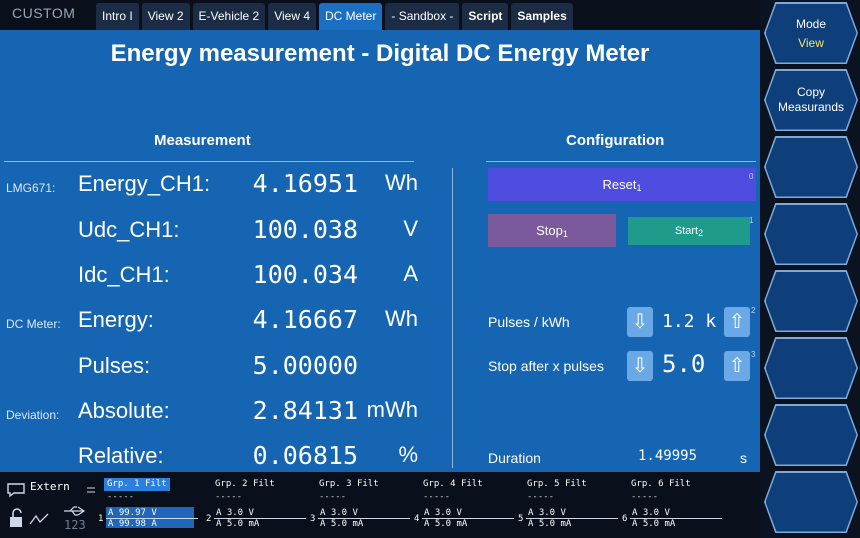 This screenshot has height=538, width=860. I want to click on lock-icon, so click(16, 518).